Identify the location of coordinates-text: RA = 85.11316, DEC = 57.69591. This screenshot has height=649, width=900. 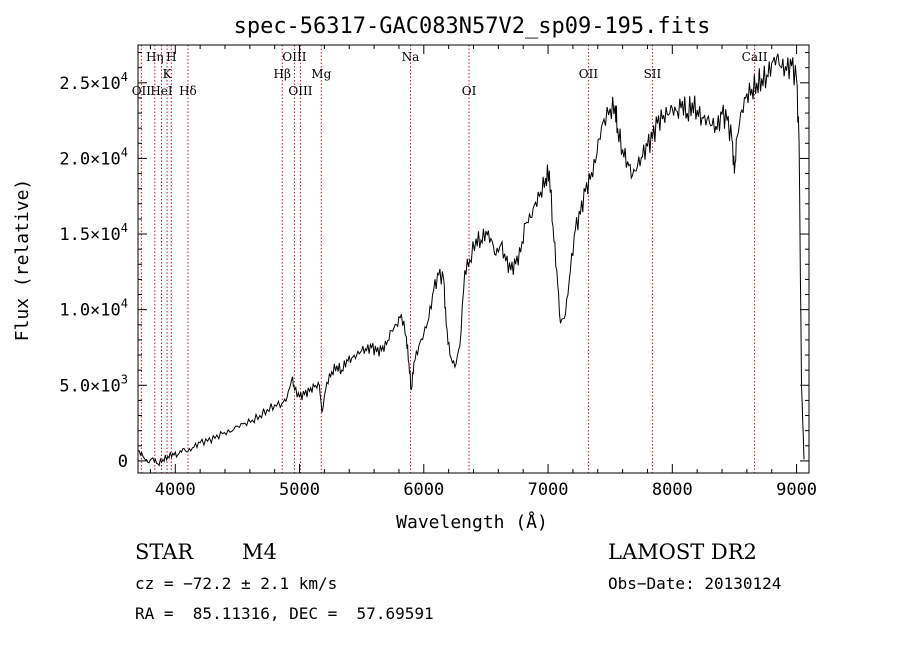
(284, 613).